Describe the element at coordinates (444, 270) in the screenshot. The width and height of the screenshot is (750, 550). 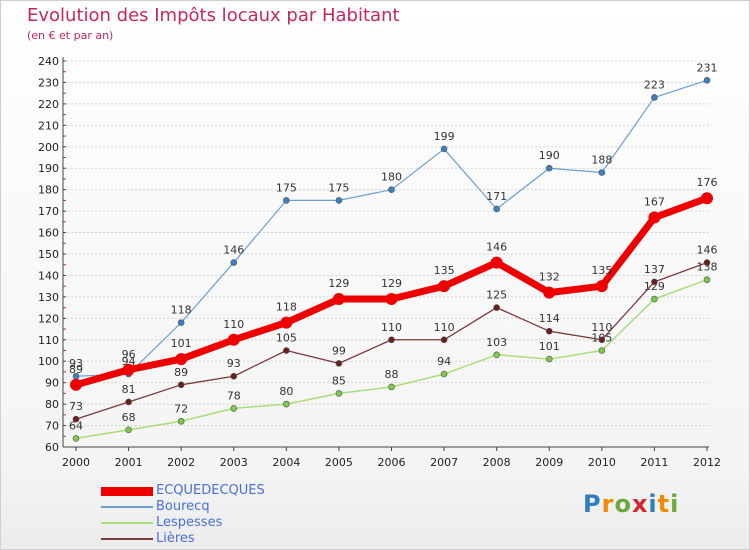
I see `data-label: 135` at that location.